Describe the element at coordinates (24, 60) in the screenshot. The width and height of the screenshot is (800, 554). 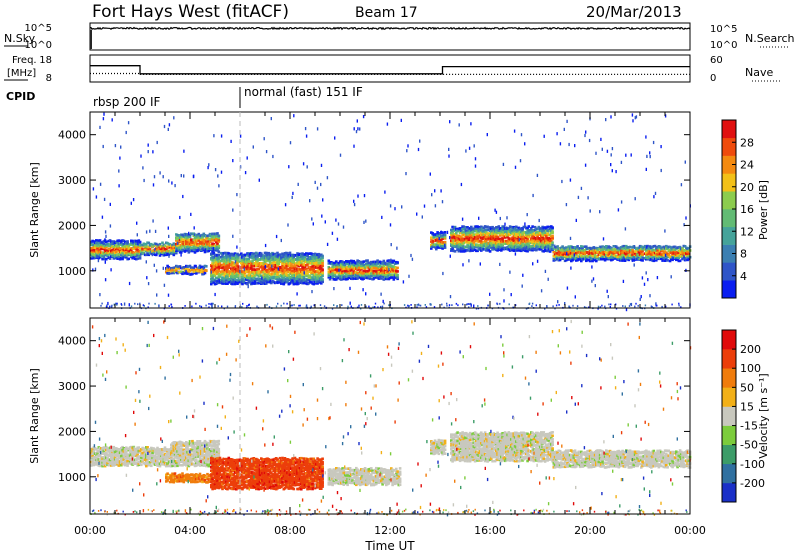
I see `freq-label-line1: Freq.` at that location.